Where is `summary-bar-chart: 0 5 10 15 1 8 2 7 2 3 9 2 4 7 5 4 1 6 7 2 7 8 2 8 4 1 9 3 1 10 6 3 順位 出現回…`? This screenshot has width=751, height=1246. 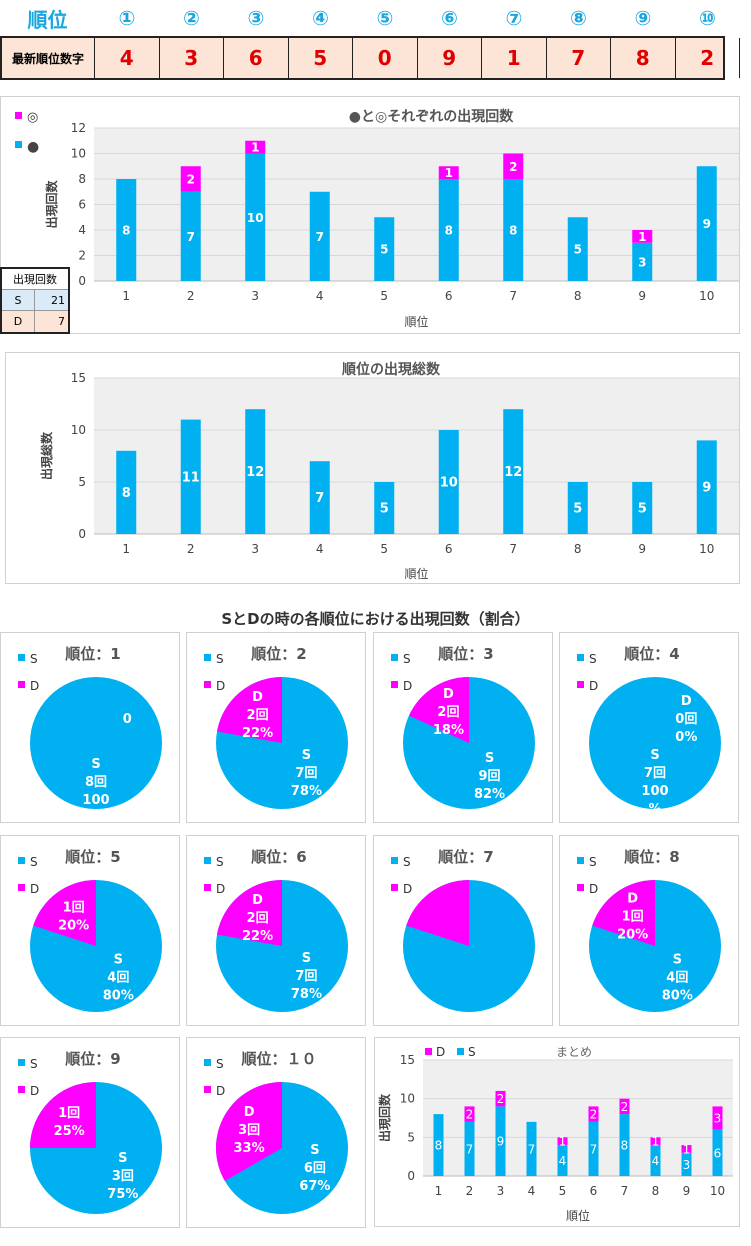
summary-bar-chart: 0 5 10 15 1 8 2 7 2 3 9 2 4 7 5 4 1 6 7 2 7 8 2 8 4 1 9 3 1 10 6 3 順位 出現回… is located at coordinates (555, 1134).